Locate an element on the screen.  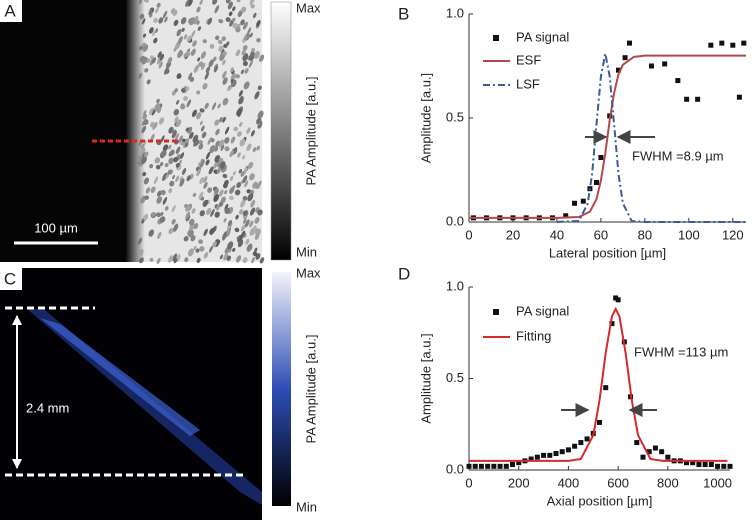
legend-marker is located at coordinates (496, 38).